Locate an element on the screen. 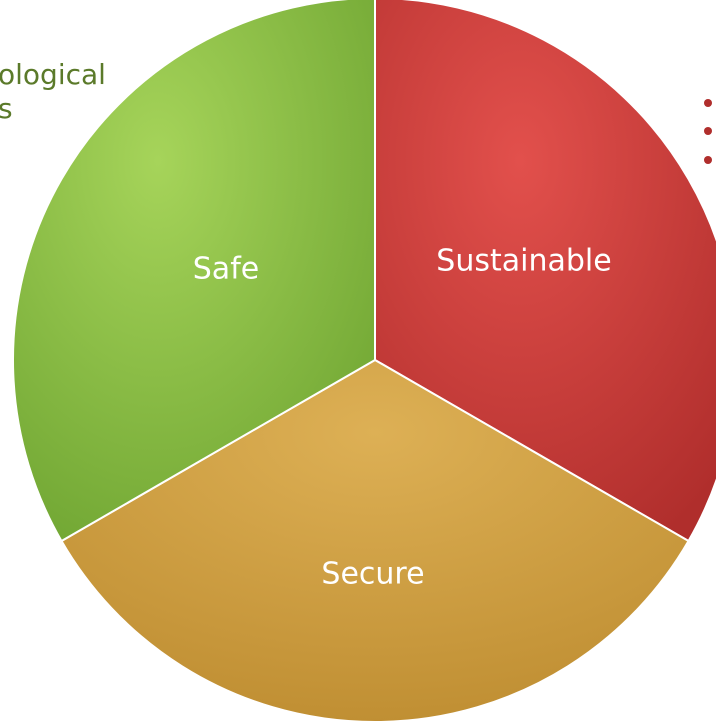  segment-label: Safe is located at coordinates (226, 269).